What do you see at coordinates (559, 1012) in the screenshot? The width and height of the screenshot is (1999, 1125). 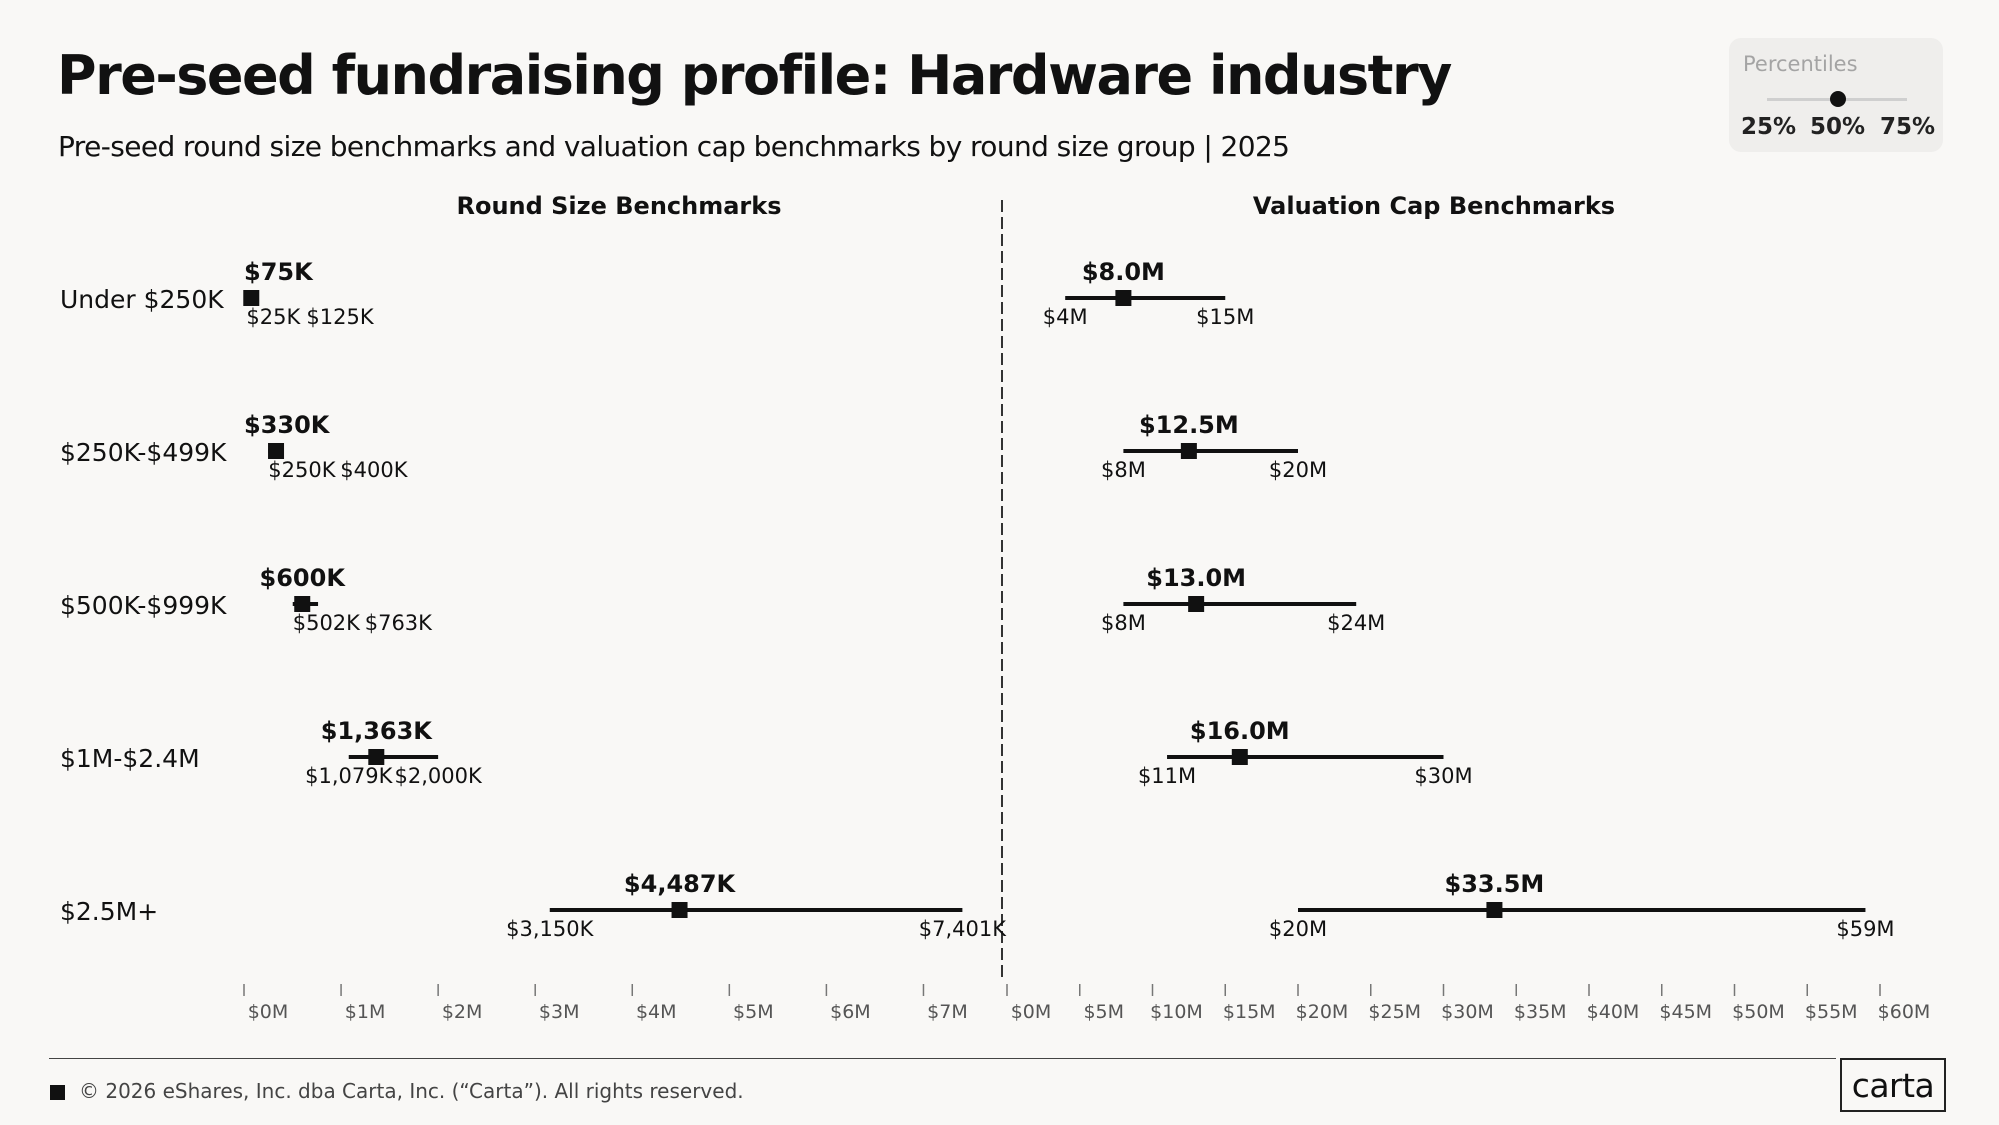 I see `round-size-tick-label: $3M` at bounding box center [559, 1012].